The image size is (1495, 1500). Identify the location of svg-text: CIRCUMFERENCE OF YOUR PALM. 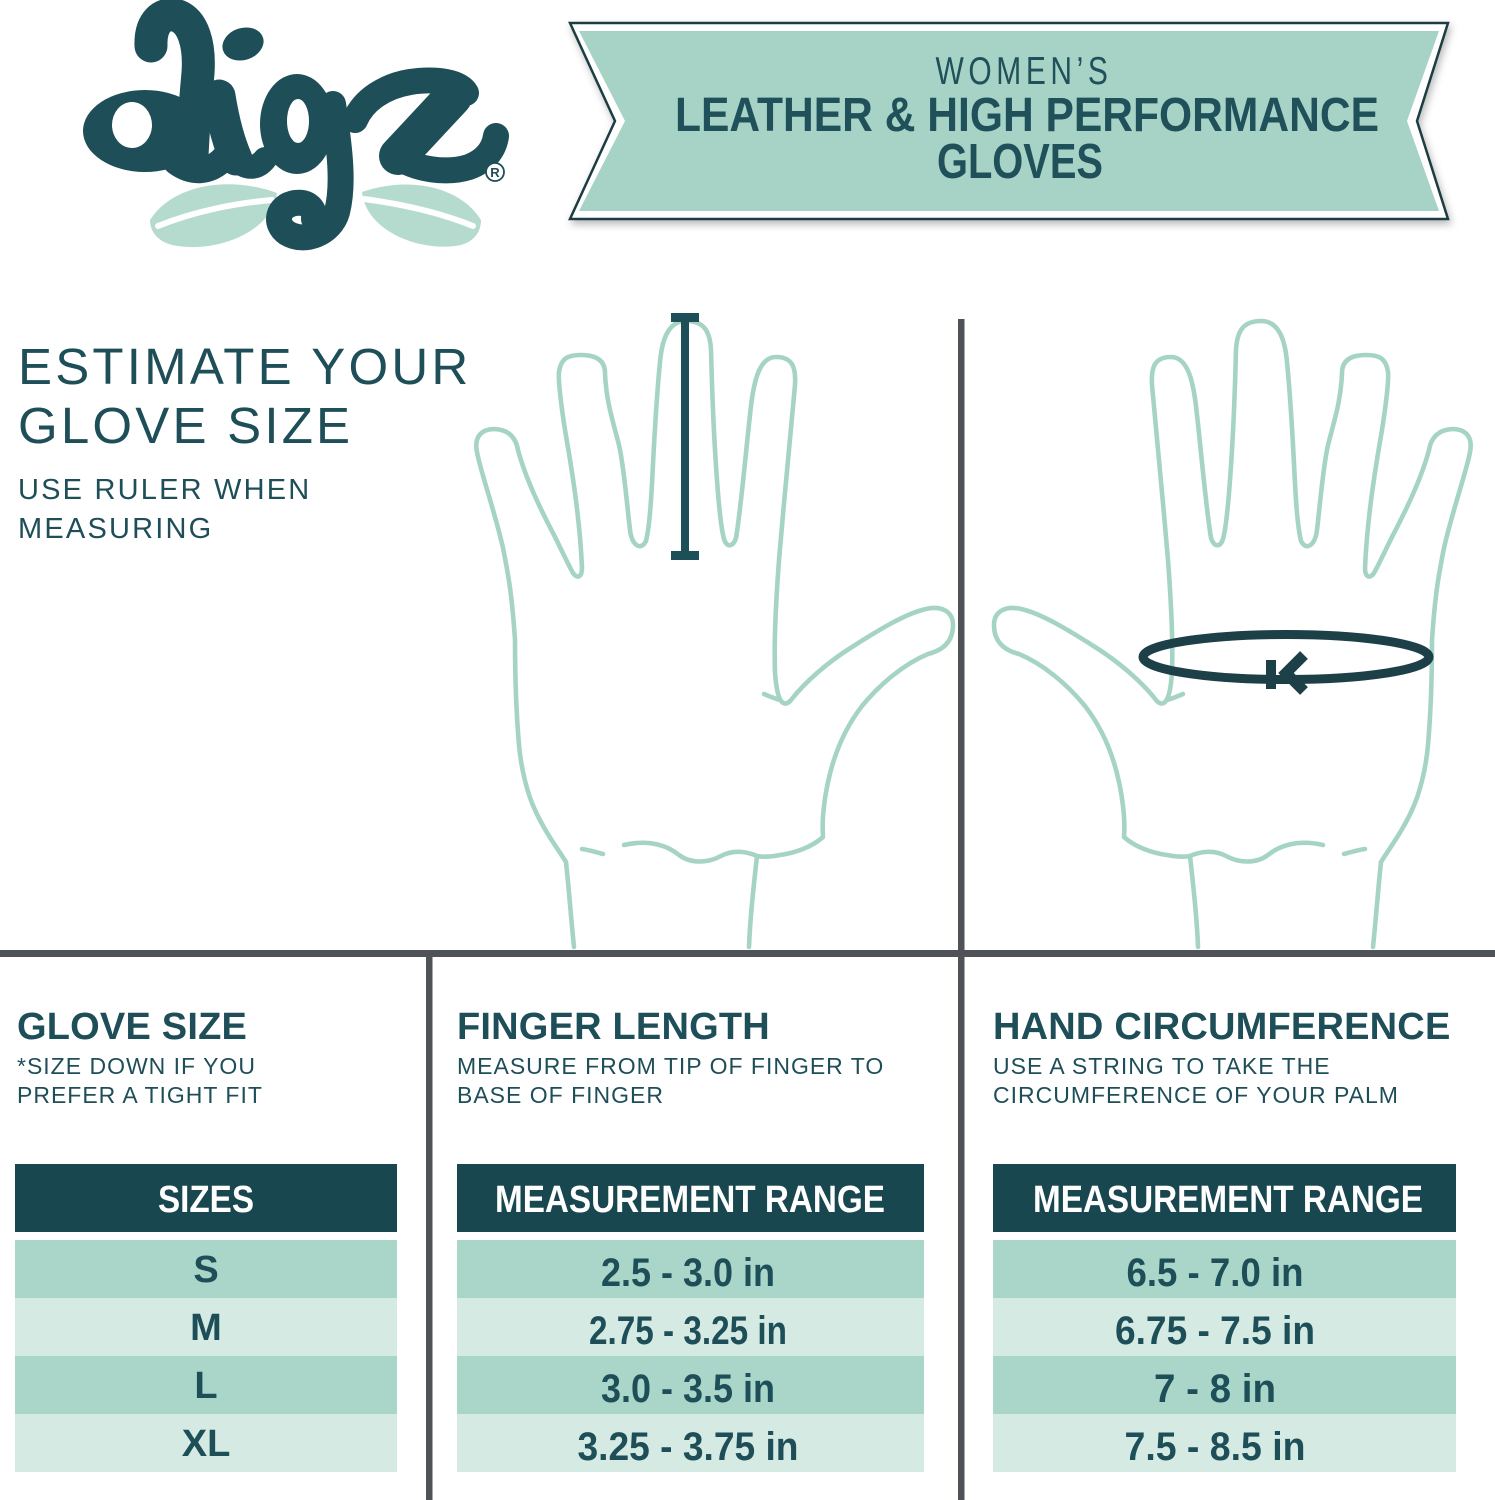
(1196, 1095).